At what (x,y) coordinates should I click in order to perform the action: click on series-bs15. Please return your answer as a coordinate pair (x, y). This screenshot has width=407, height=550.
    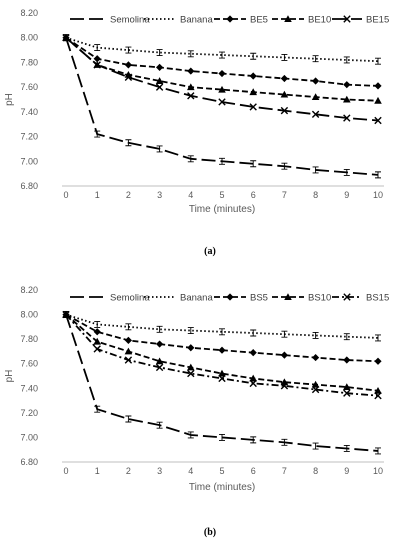
    Looking at the image, I should click on (222, 355).